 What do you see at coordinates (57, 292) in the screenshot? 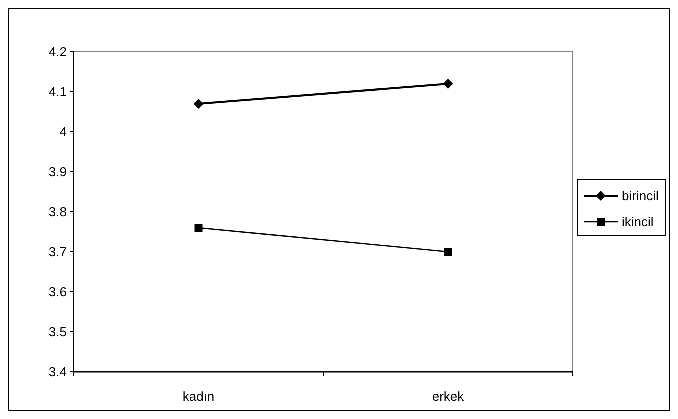
I see `y-tick-label: 3.6` at bounding box center [57, 292].